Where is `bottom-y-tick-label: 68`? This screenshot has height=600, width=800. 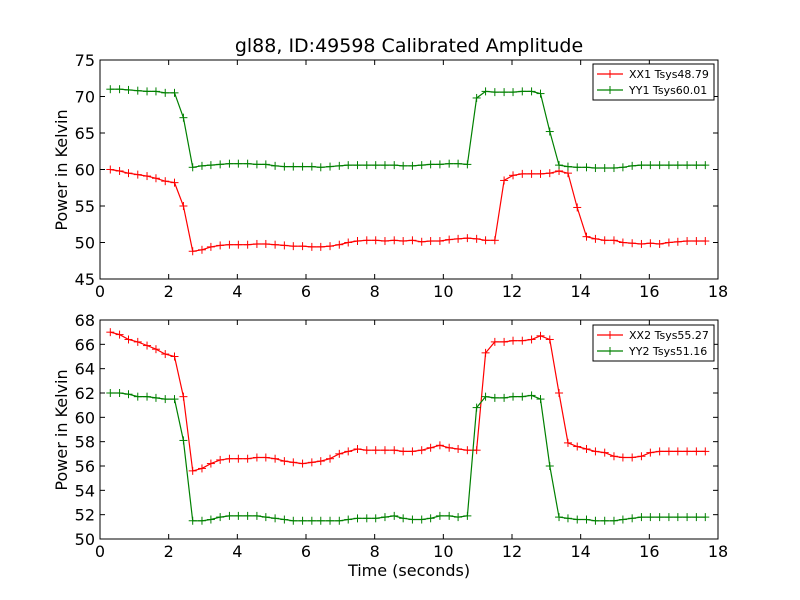 bottom-y-tick-label: 68 is located at coordinates (85, 320).